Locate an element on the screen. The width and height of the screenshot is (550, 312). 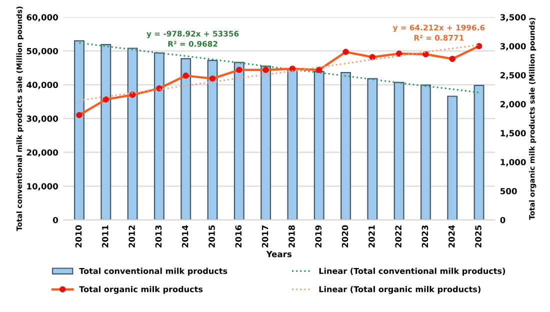
y-tick-label: 10,000 is located at coordinates (42, 187).